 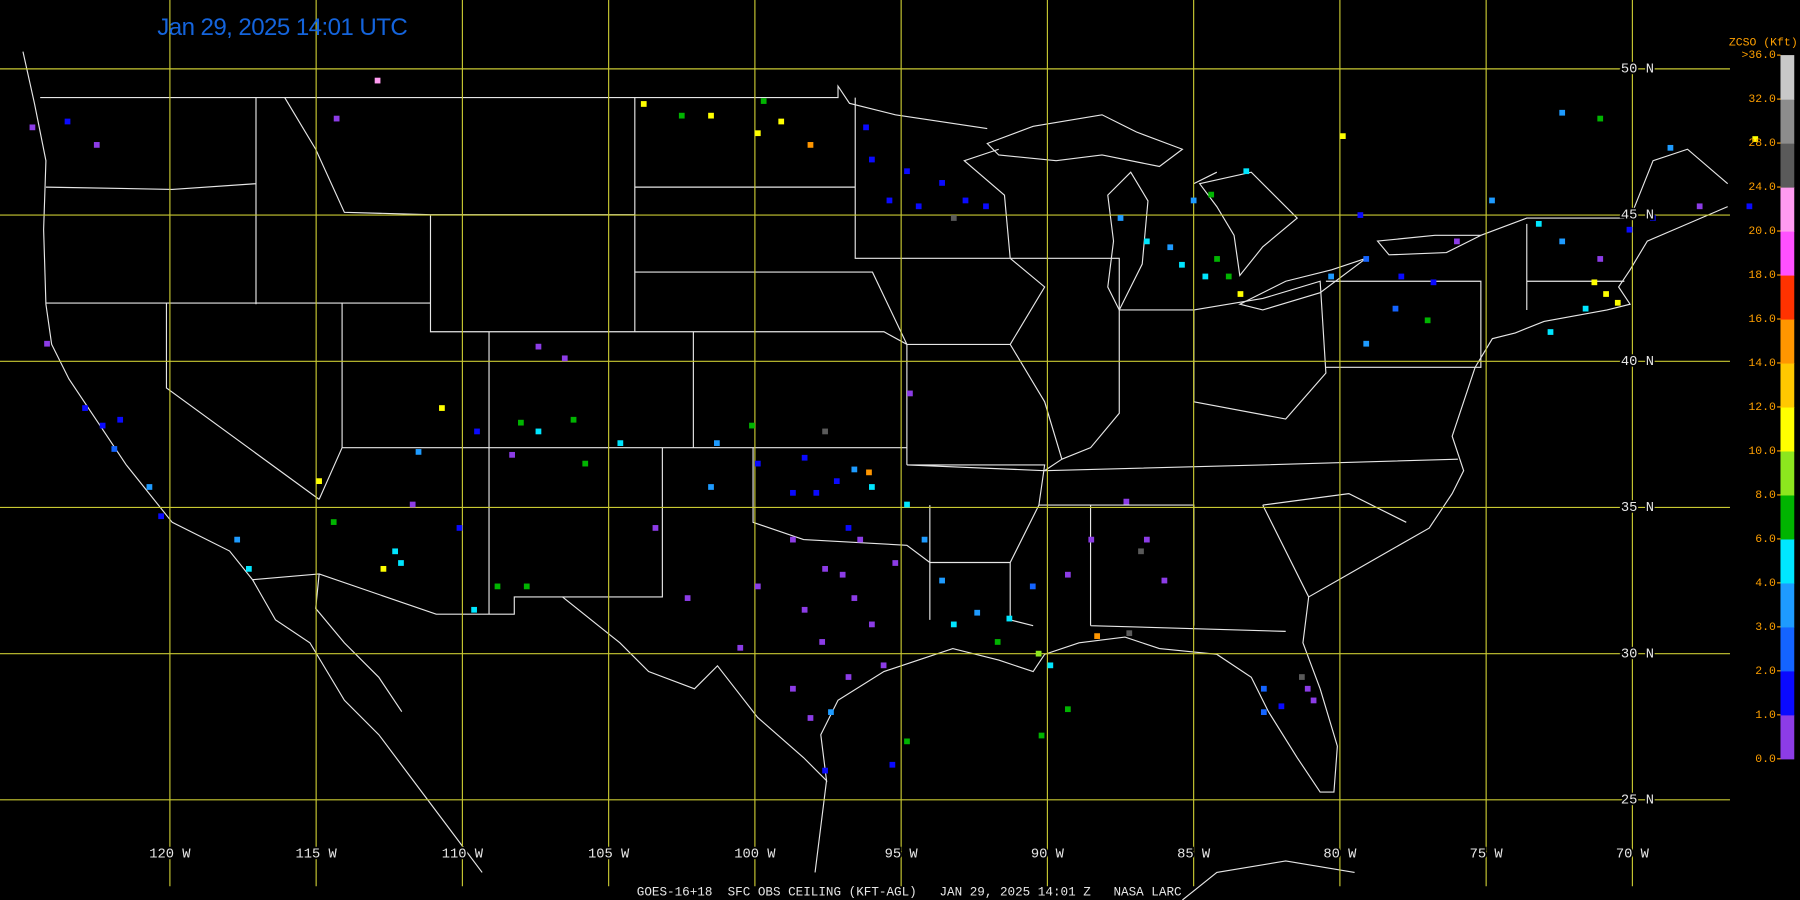 I want to click on colorbar-label: 0.0, so click(x=1765, y=759).